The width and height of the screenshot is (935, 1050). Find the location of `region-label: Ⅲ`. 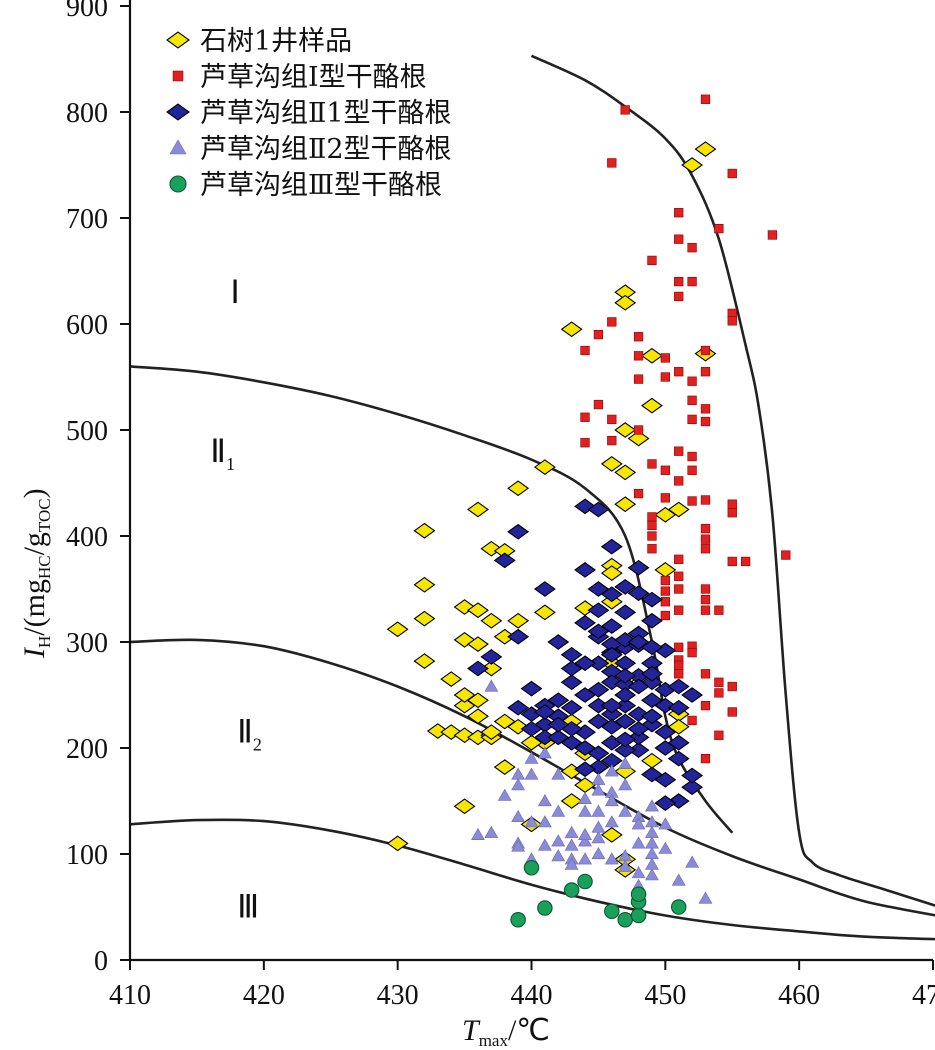

region-label: Ⅲ is located at coordinates (248, 907).